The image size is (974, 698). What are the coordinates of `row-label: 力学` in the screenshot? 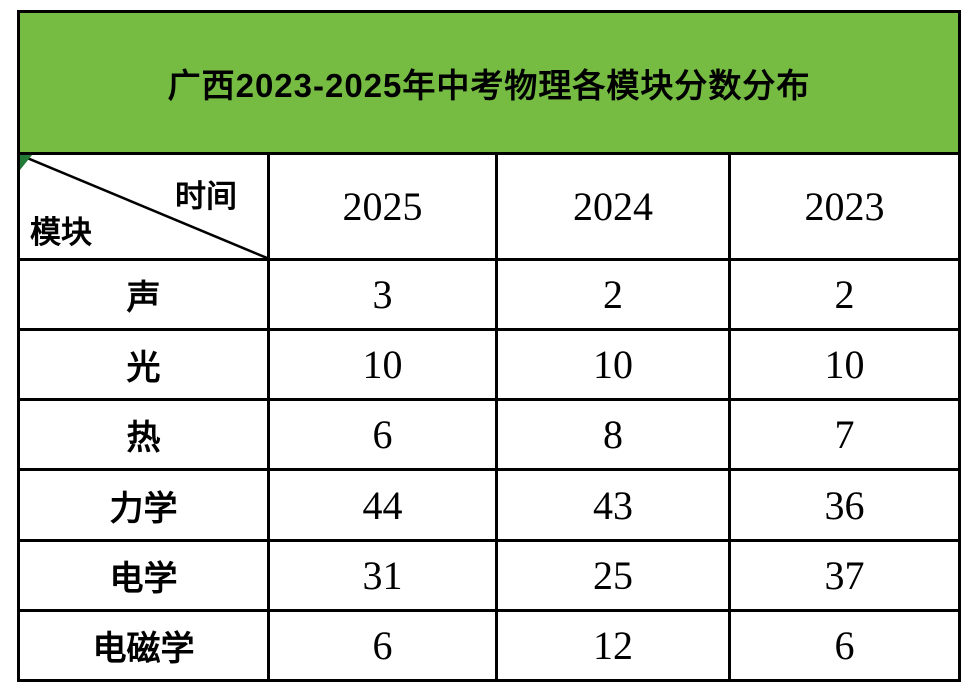 It's located at (143, 505).